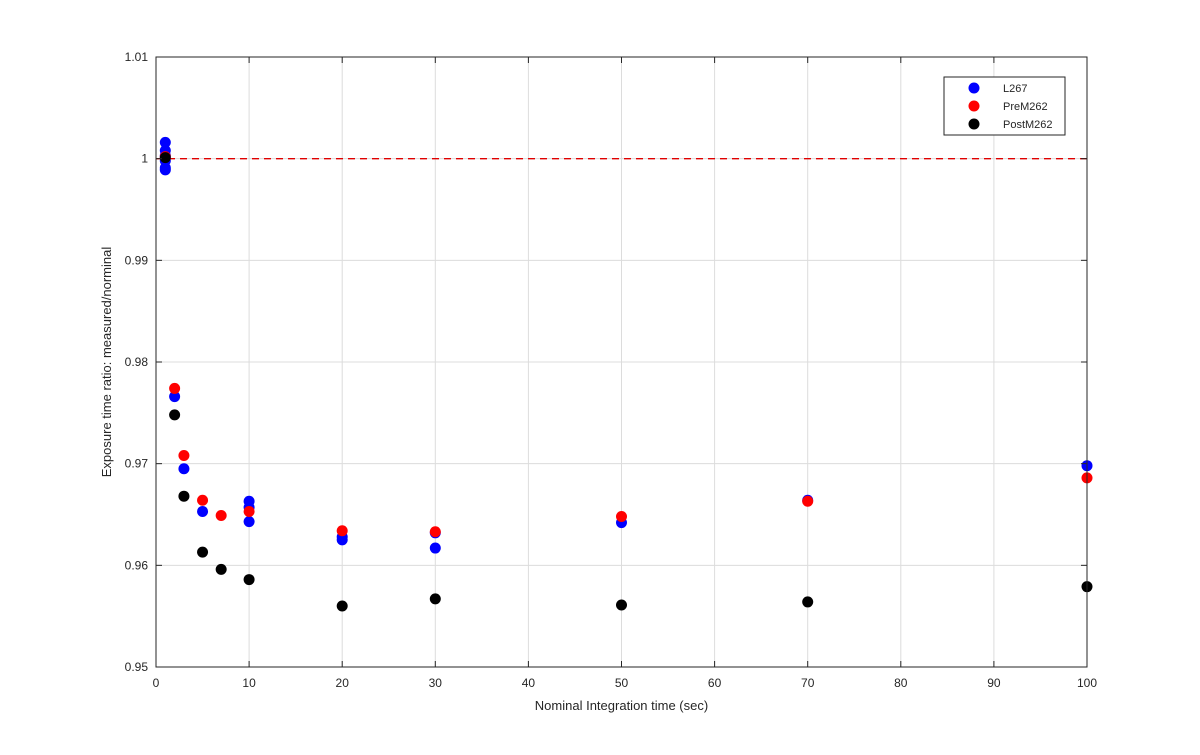 Image resolution: width=1200 pixels, height=755 pixels. Describe the element at coordinates (1087, 683) in the screenshot. I see `x-tick-label: 100` at that location.